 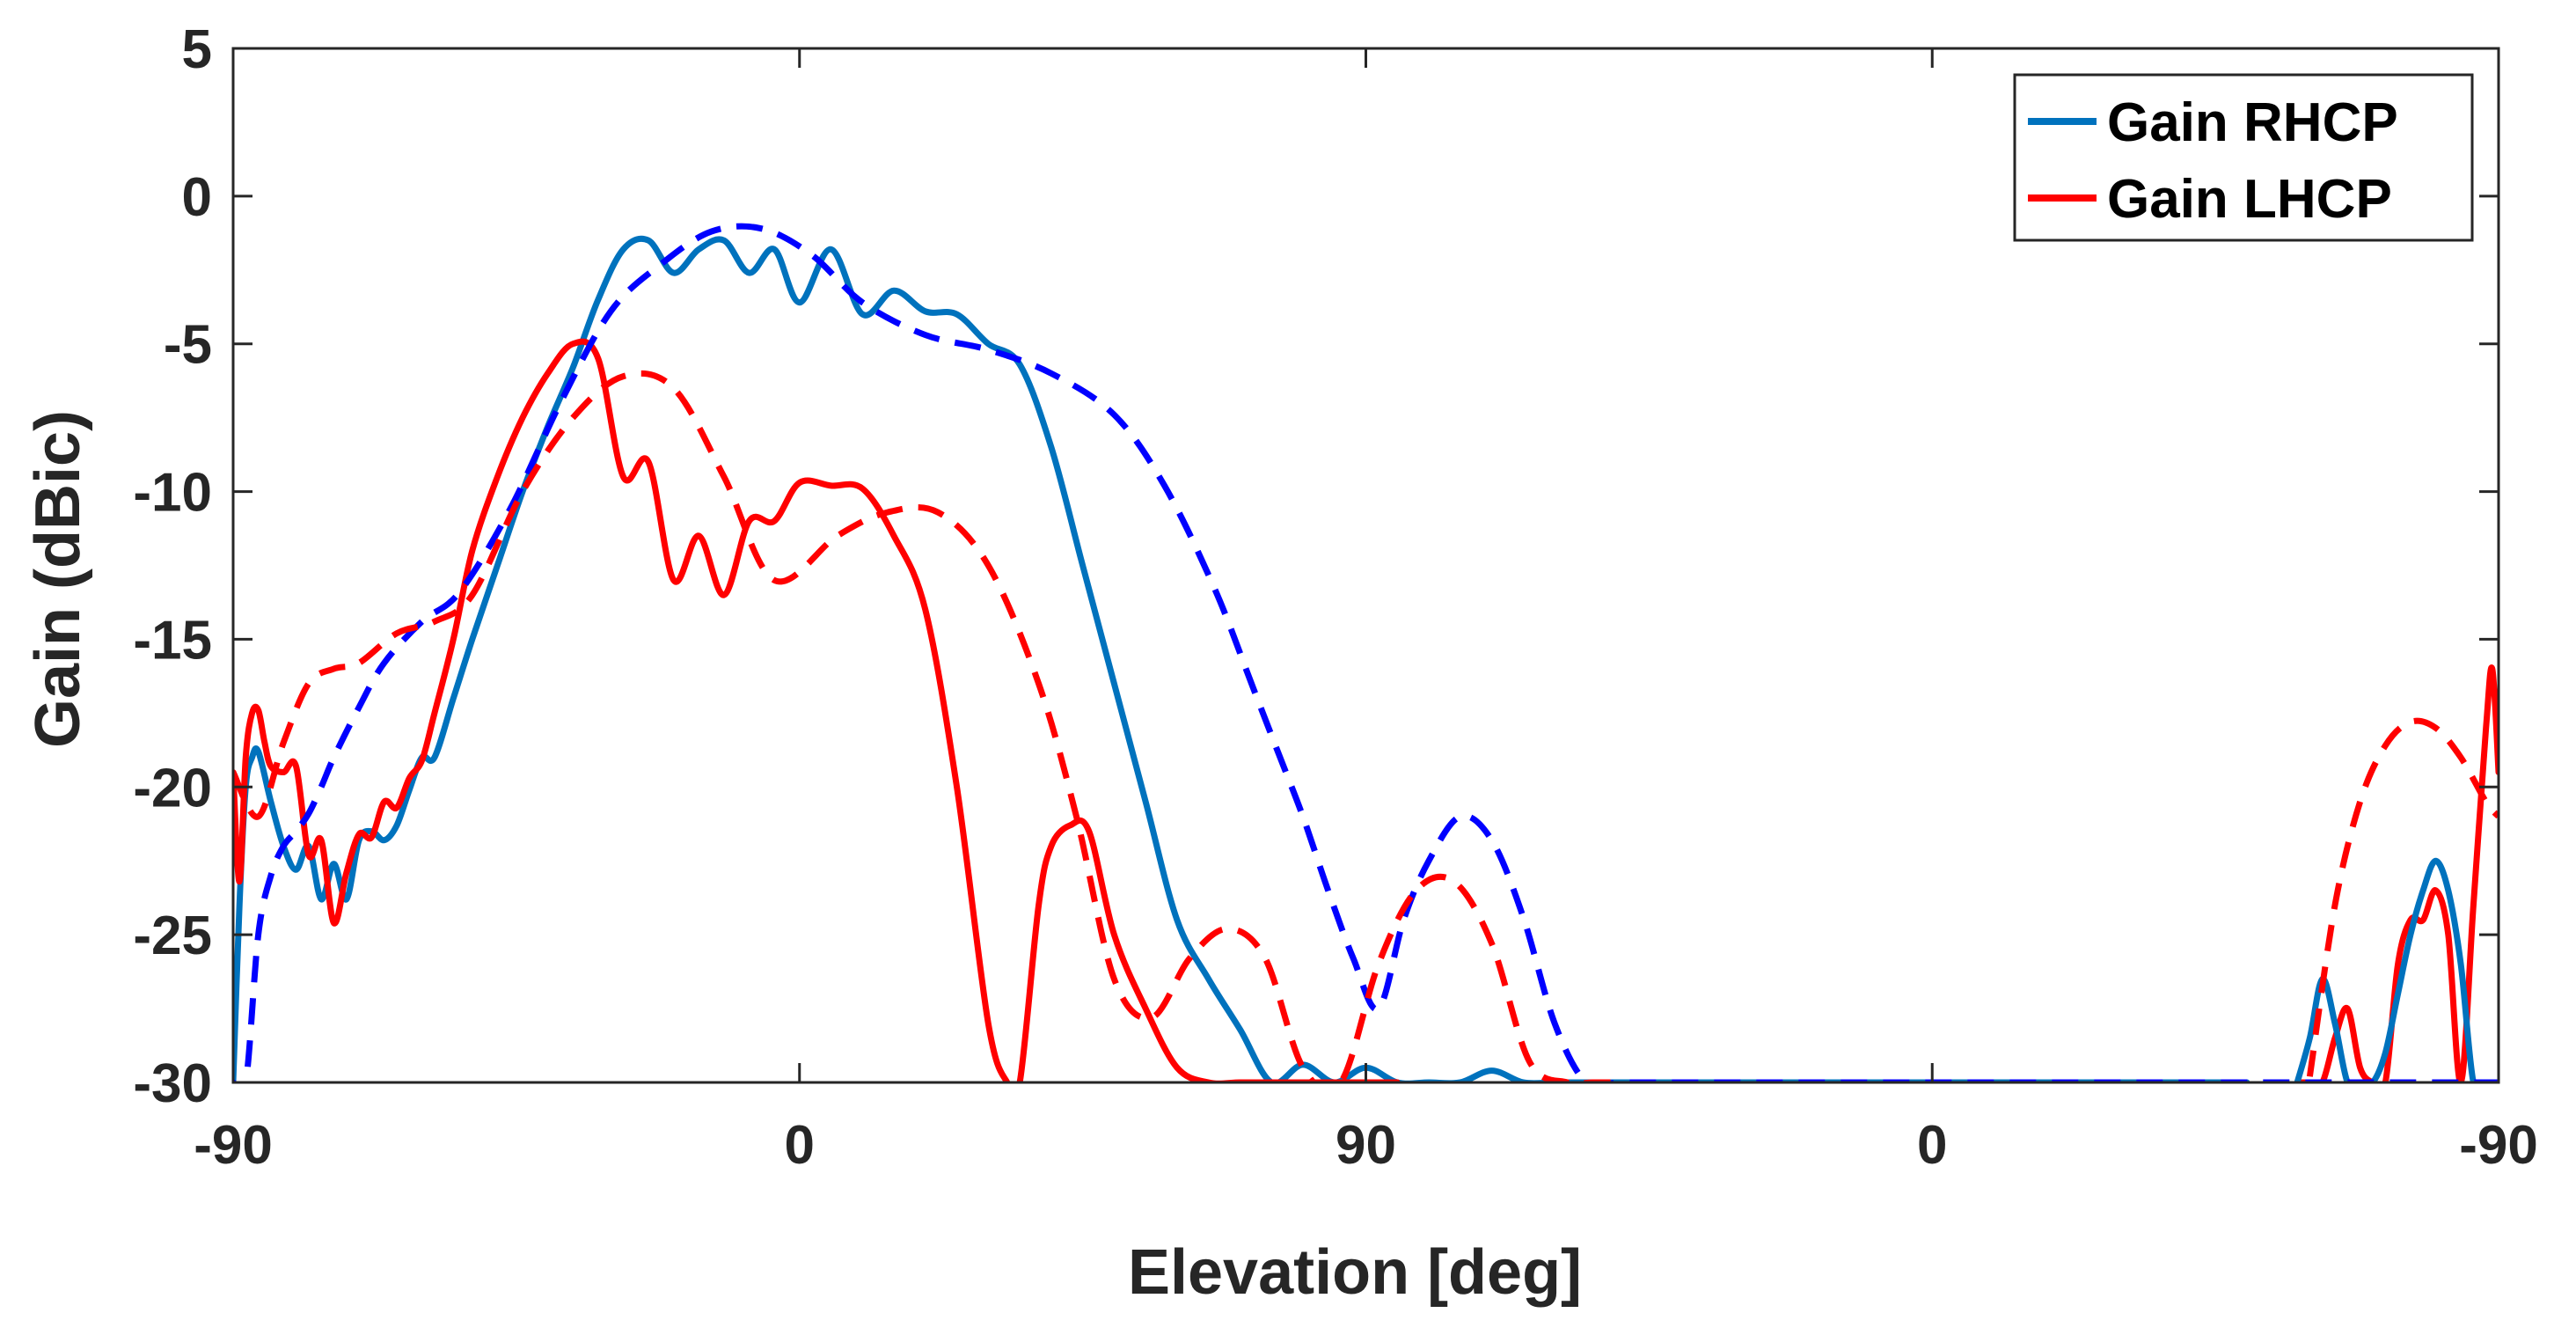 What do you see at coordinates (1366, 1145) in the screenshot?
I see `x-tick-label: 90` at bounding box center [1366, 1145].